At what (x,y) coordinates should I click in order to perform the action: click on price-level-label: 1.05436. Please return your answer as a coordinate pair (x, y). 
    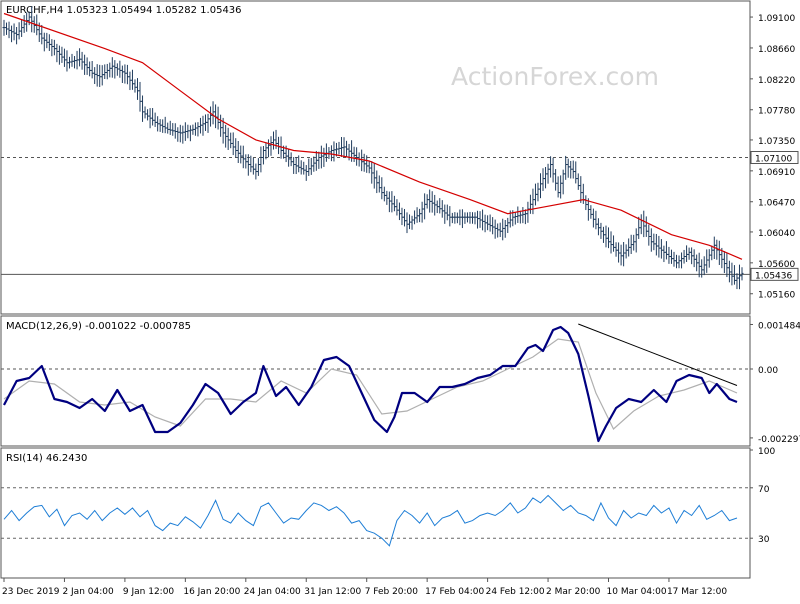
    Looking at the image, I should click on (773, 276).